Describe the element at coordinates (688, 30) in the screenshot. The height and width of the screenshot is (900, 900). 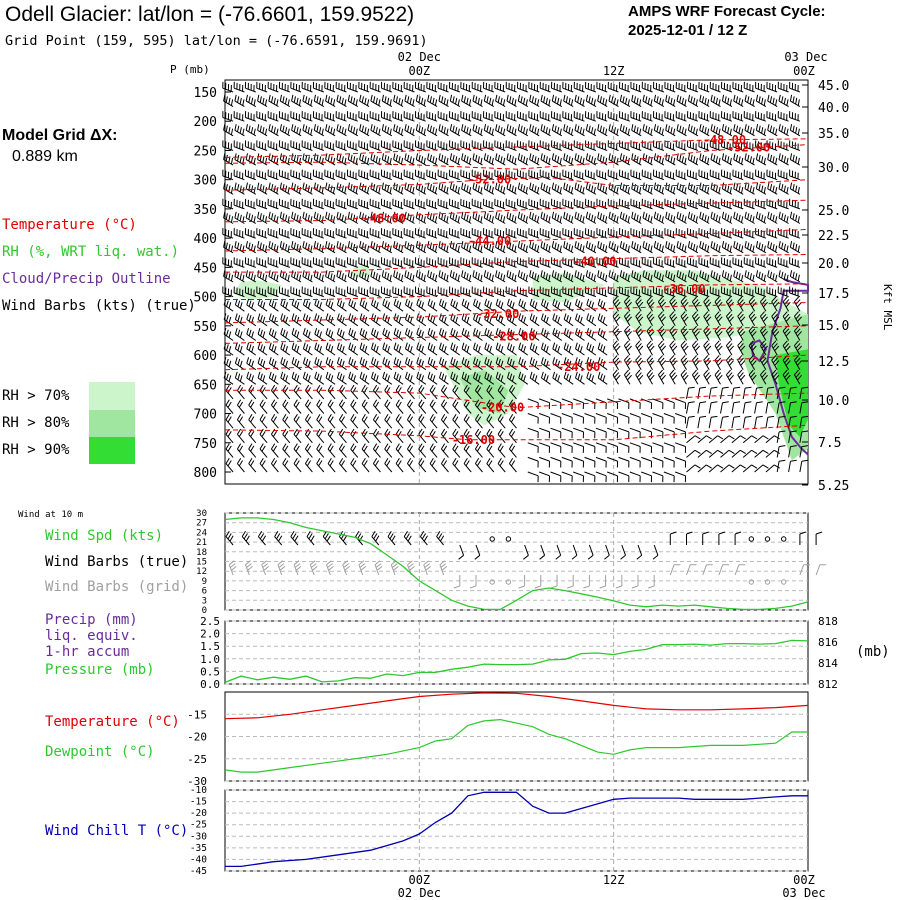
I see `cycle-line-2: 2025-12-01 / 12 Z` at that location.